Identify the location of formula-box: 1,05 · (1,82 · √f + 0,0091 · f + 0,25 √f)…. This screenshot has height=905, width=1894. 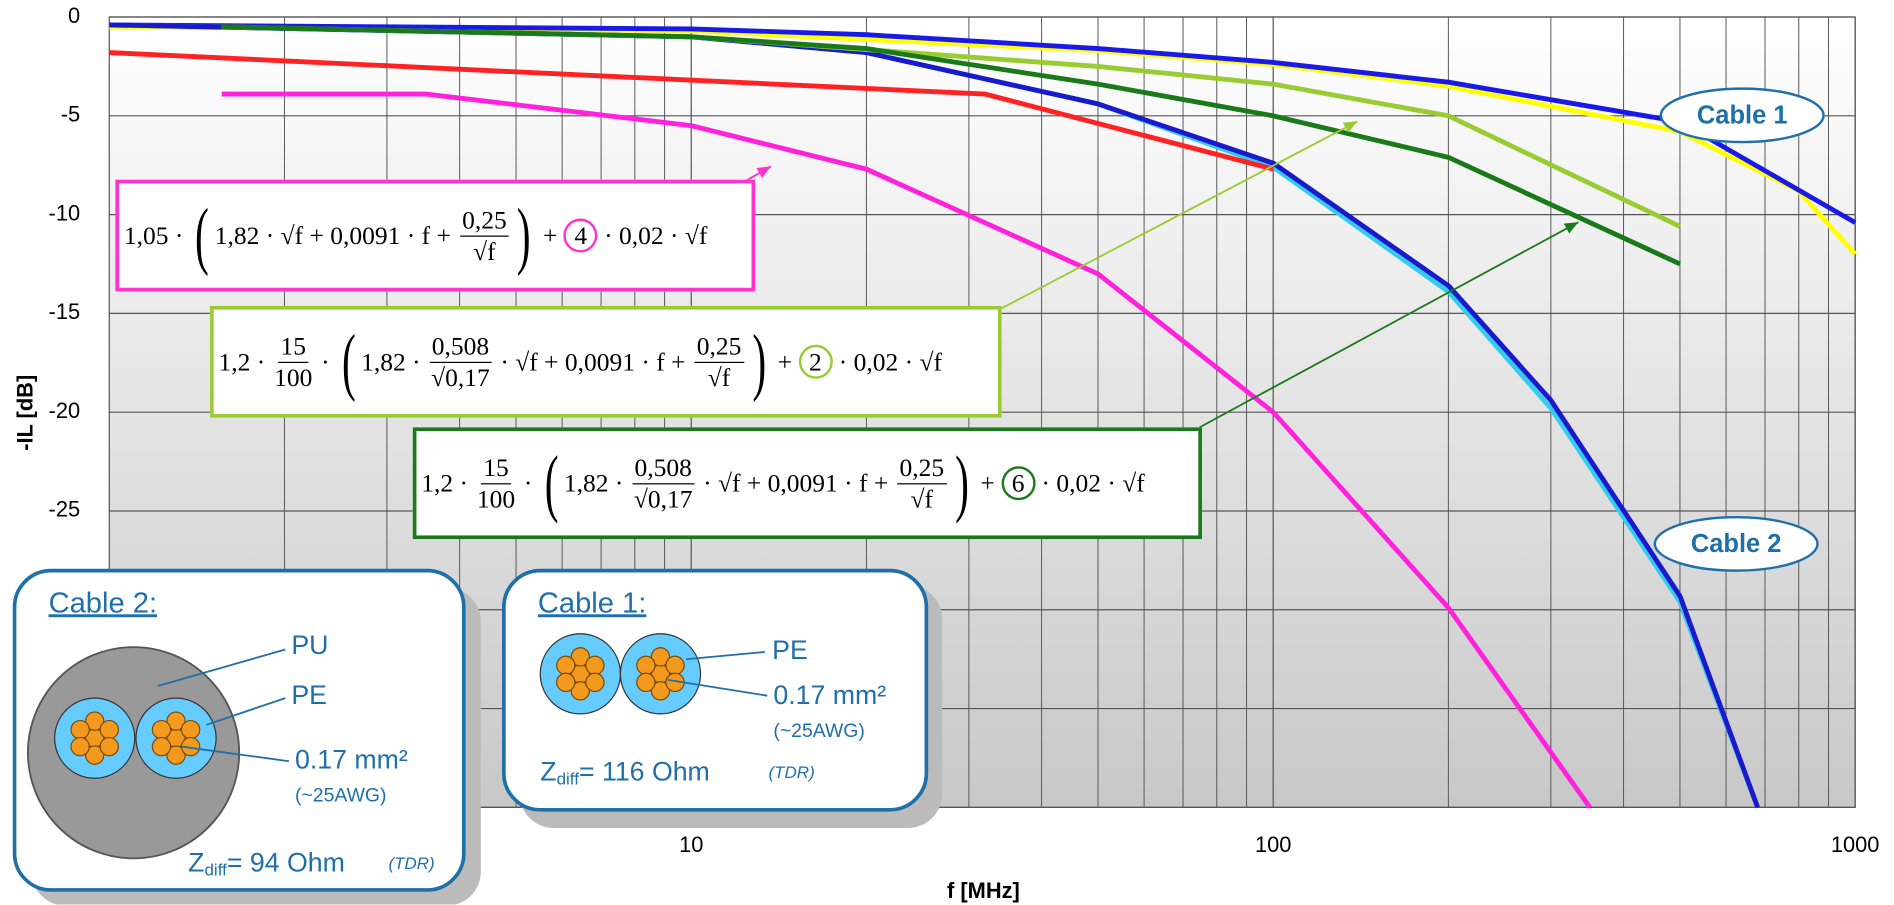
(435, 235).